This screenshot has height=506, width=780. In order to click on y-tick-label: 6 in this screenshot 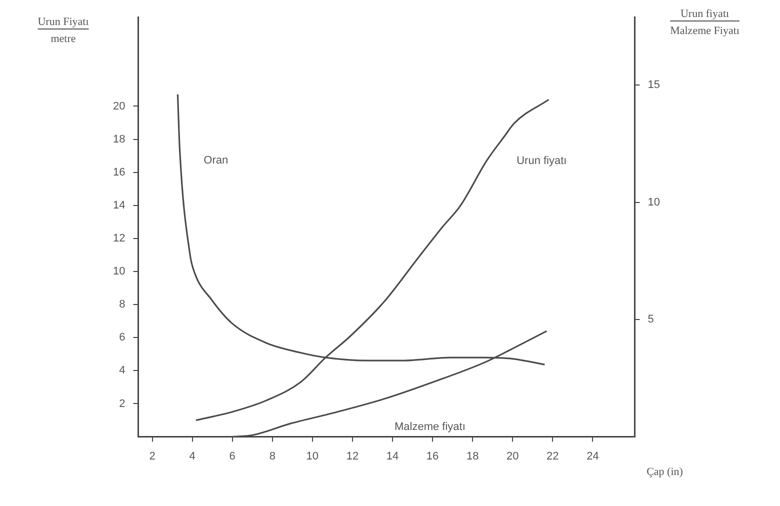, I will do `click(122, 338)`.